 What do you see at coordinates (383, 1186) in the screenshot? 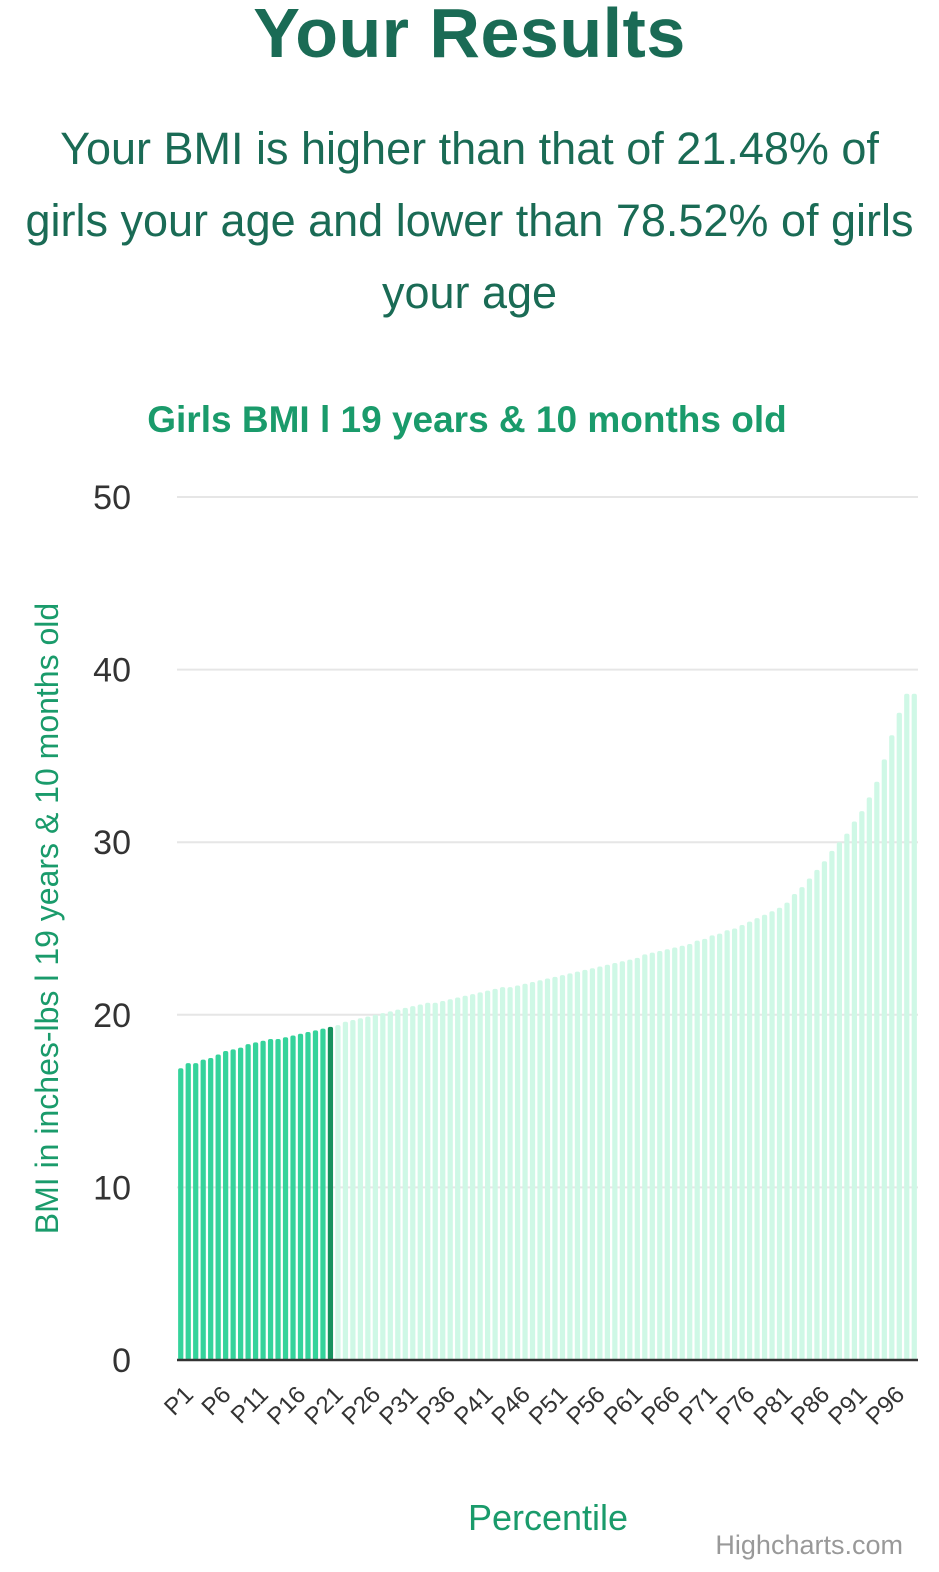
I see `bar-p28` at bounding box center [383, 1186].